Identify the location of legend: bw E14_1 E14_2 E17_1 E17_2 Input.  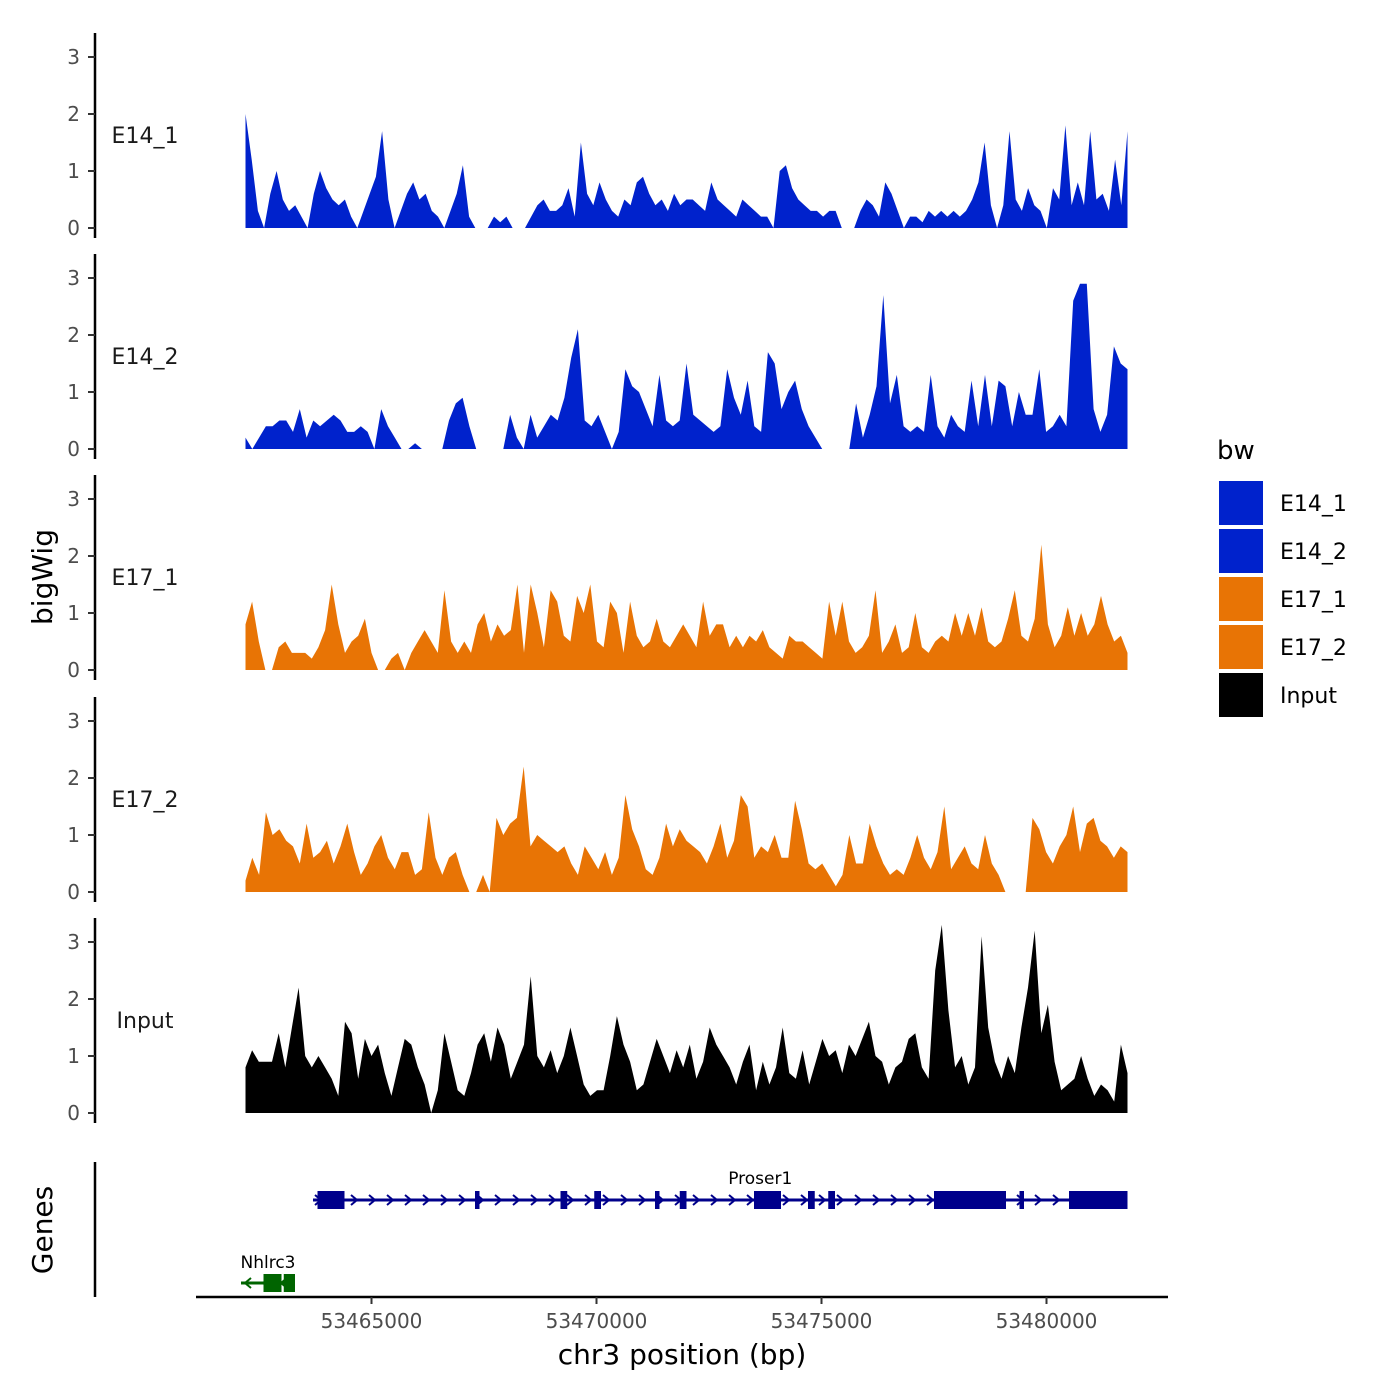
(1282, 576).